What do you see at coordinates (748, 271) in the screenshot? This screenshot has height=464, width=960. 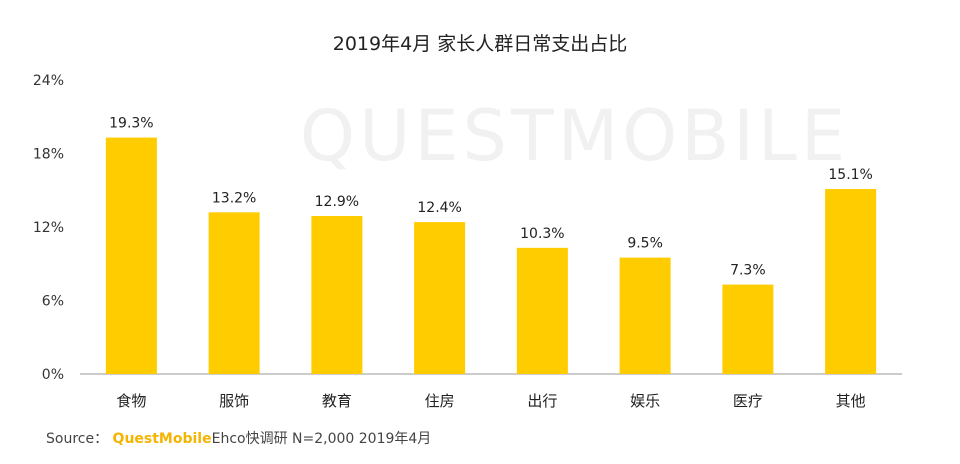 I see `data-label: 7.3%` at bounding box center [748, 271].